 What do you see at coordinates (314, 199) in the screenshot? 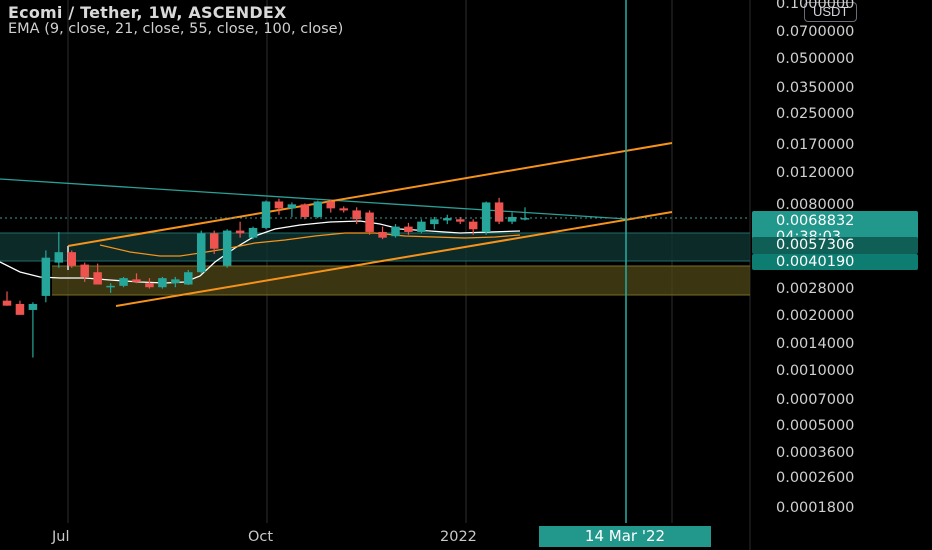
I see `descending-trendline` at bounding box center [314, 199].